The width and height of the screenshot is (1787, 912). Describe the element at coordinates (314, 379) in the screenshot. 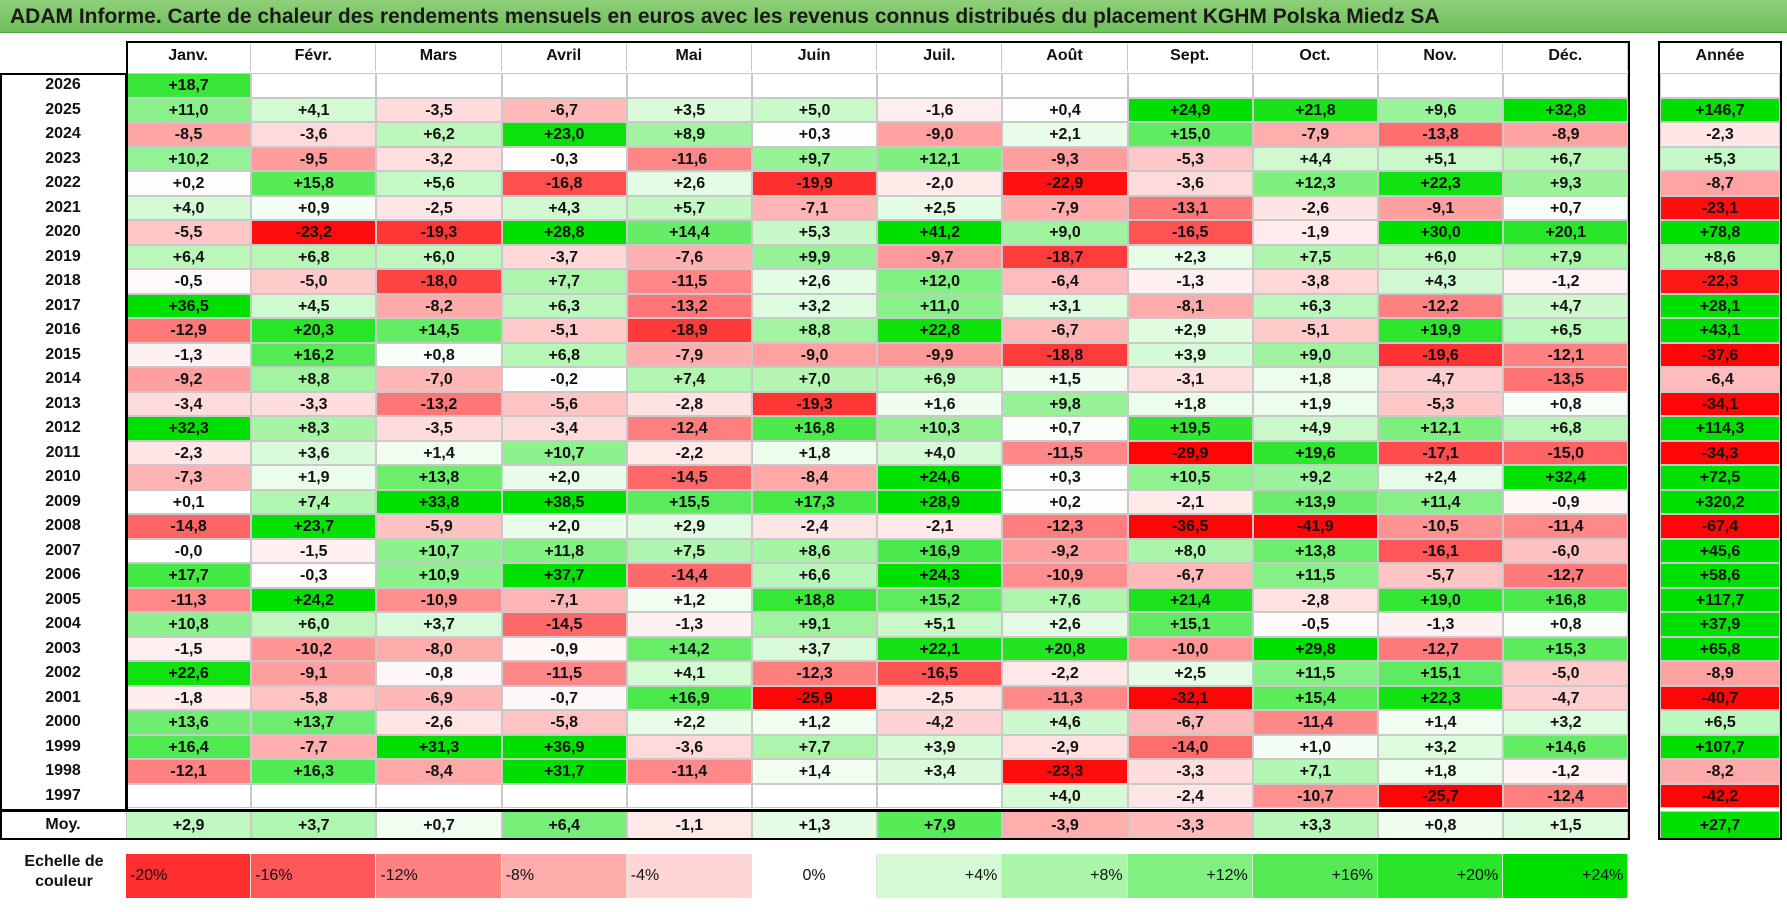

I see `heatmap-cell: +8,8` at that location.